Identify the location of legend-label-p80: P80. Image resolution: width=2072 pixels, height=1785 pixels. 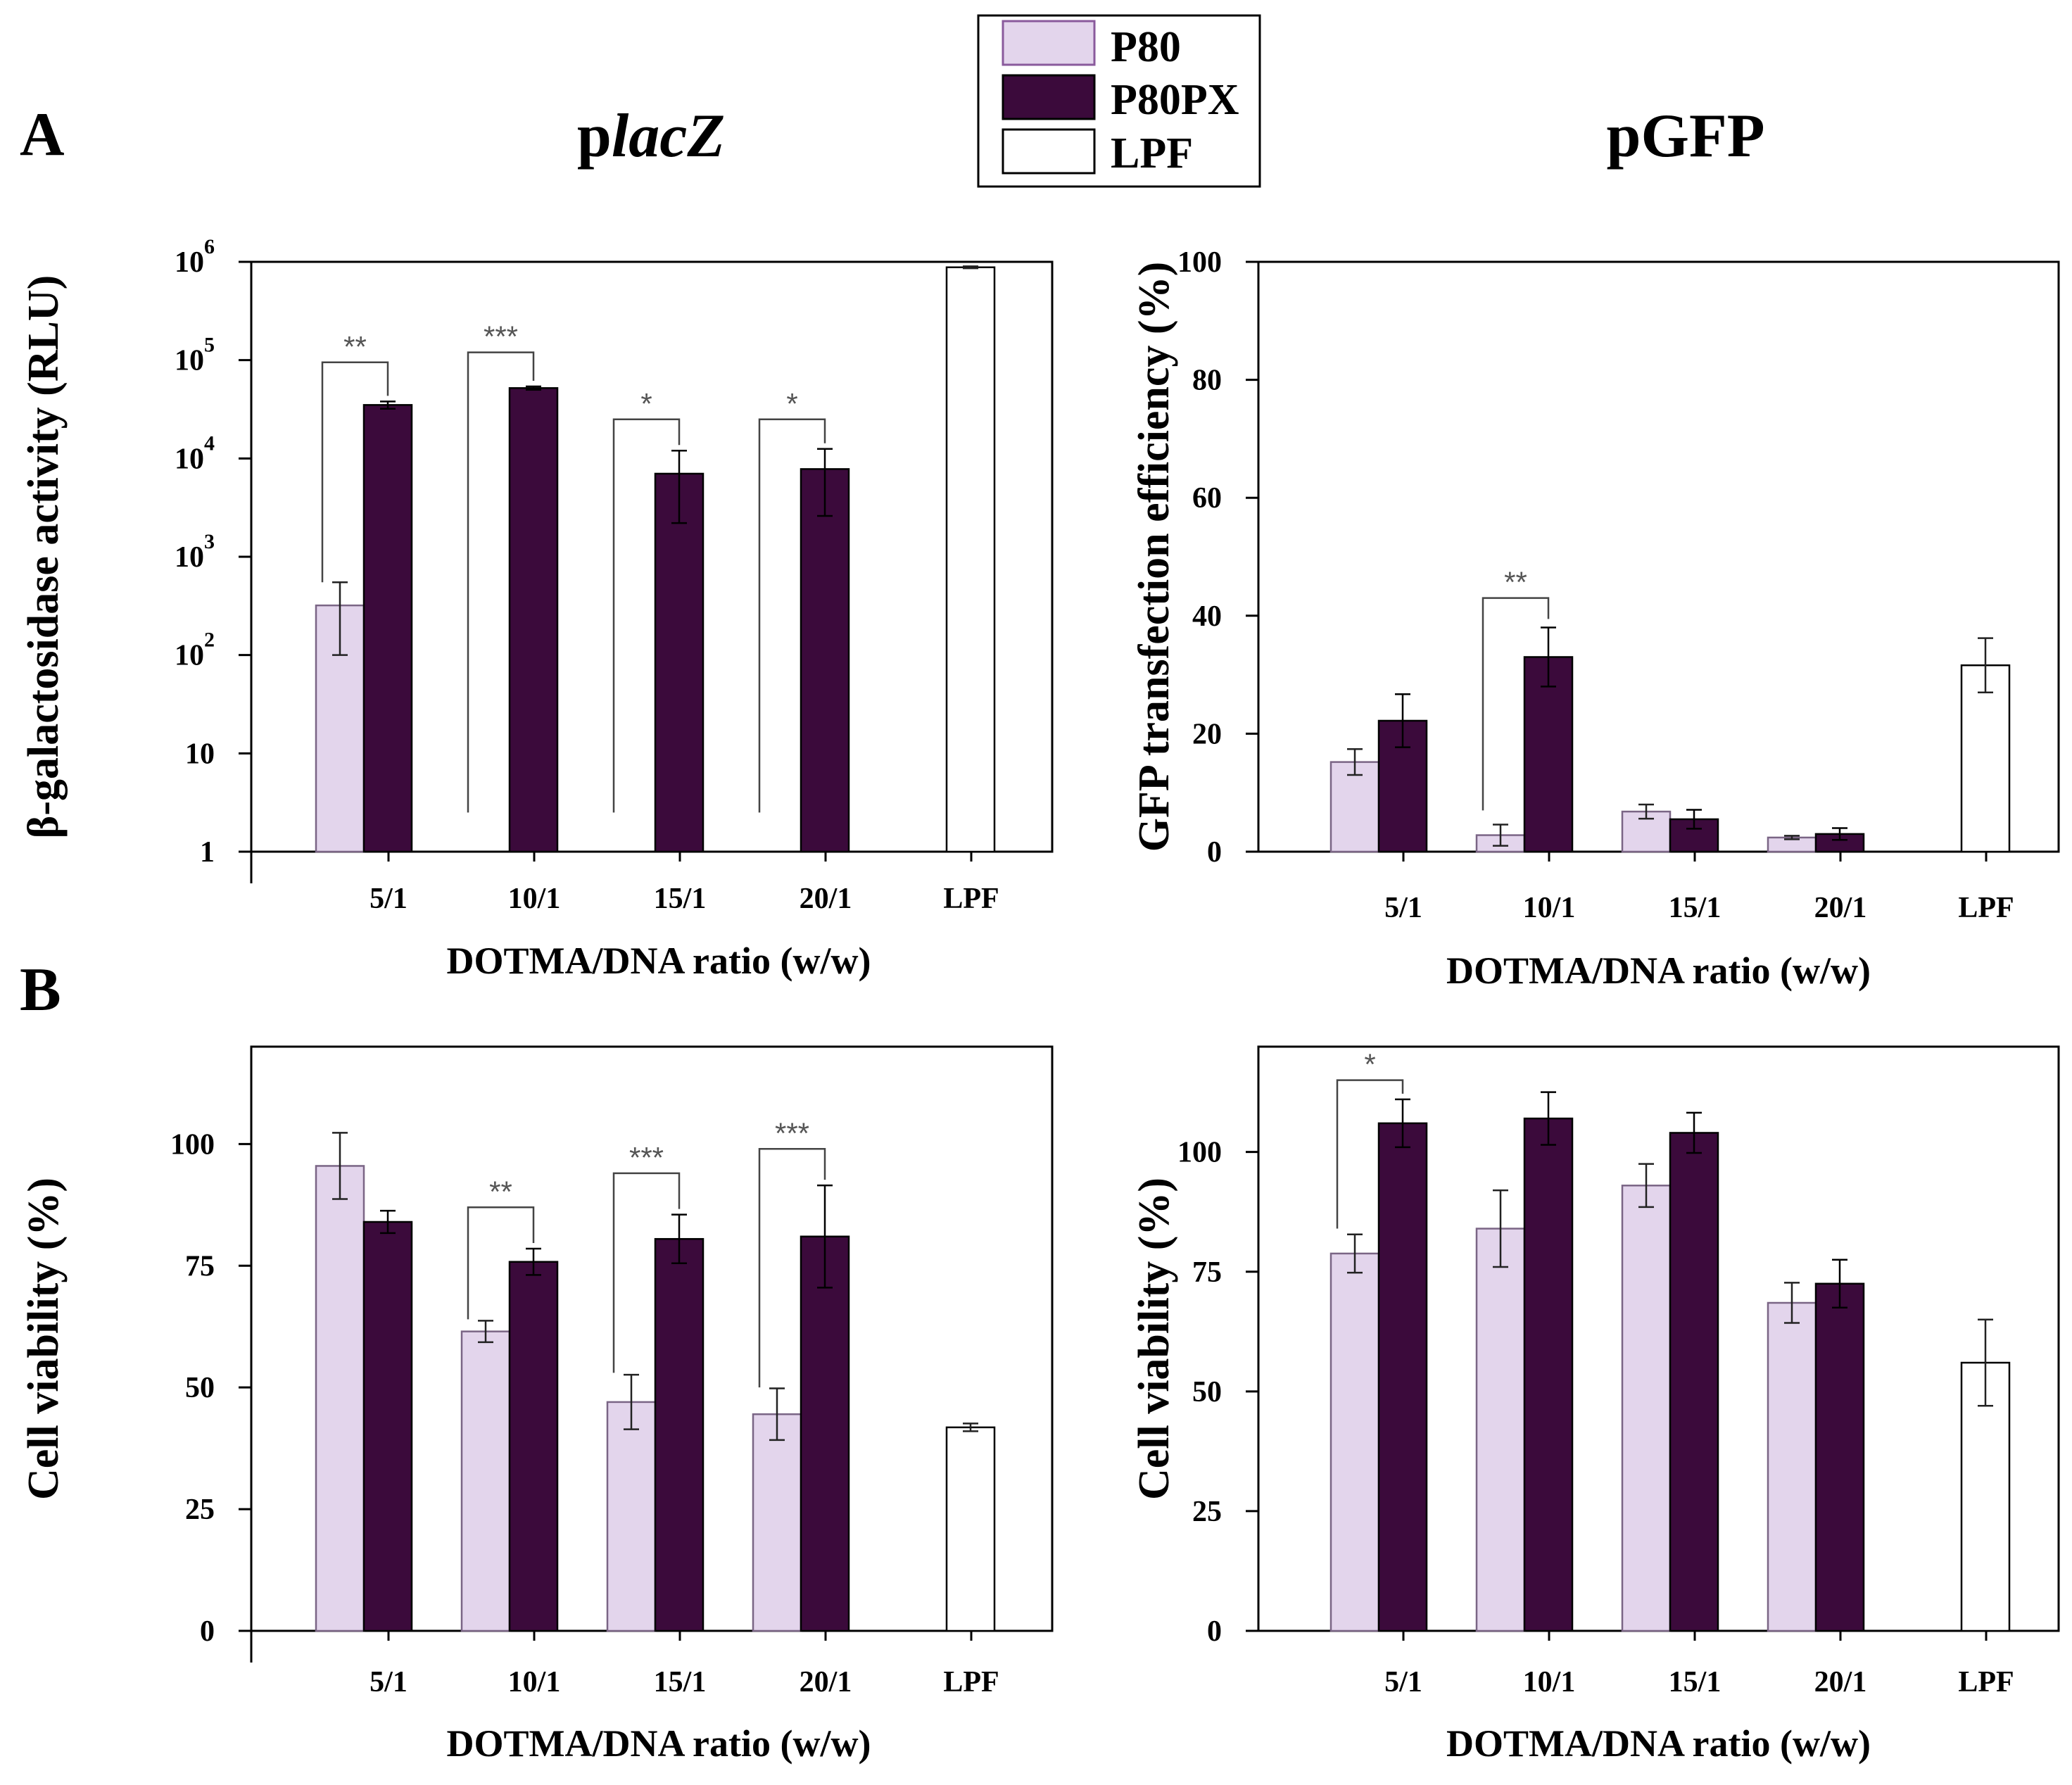
(1146, 47).